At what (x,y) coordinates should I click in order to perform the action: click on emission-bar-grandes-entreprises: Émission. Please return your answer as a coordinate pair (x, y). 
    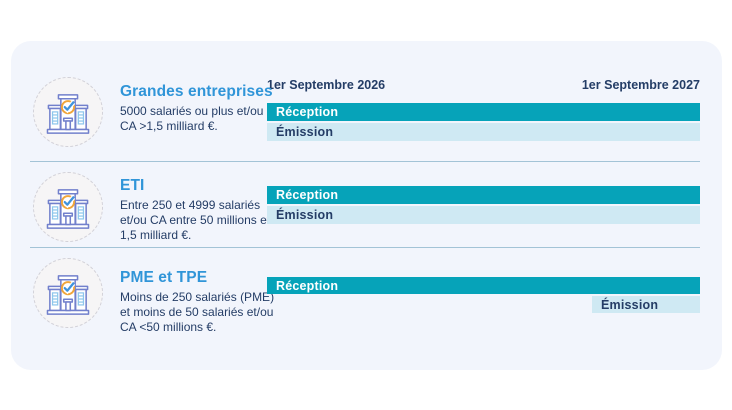
    Looking at the image, I should click on (483, 132).